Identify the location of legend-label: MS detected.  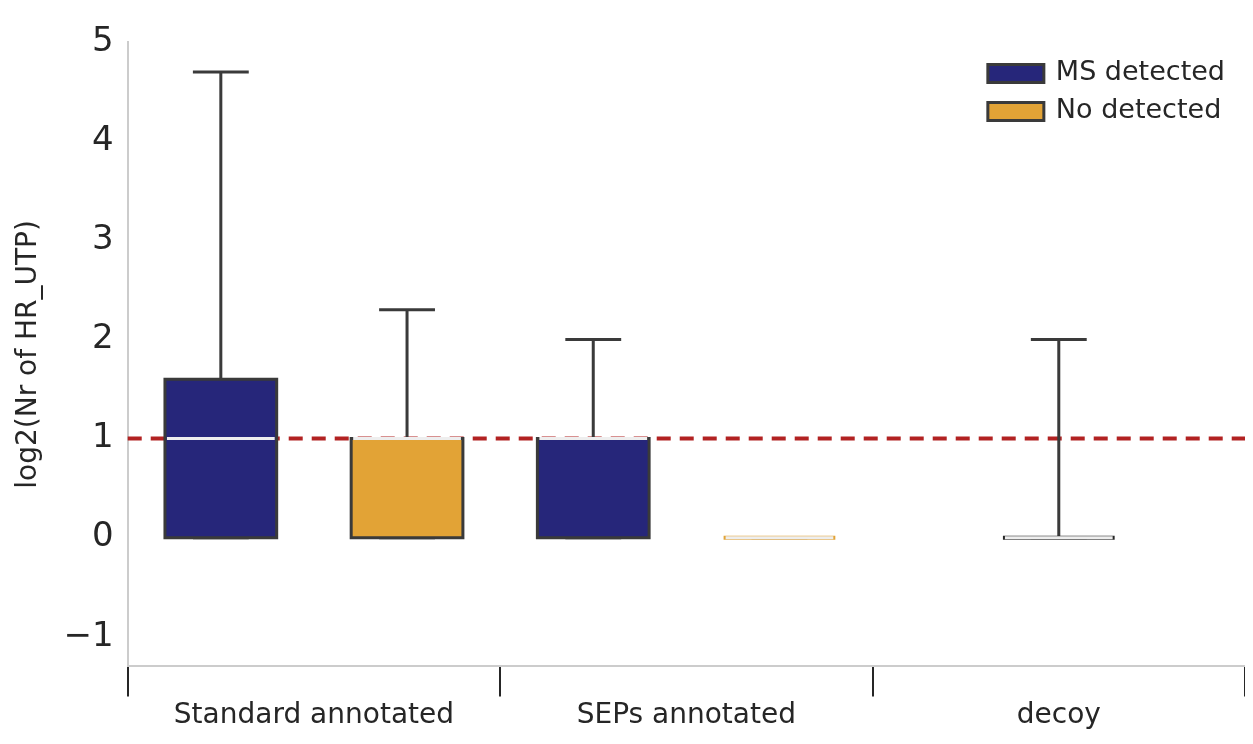
(1140, 71).